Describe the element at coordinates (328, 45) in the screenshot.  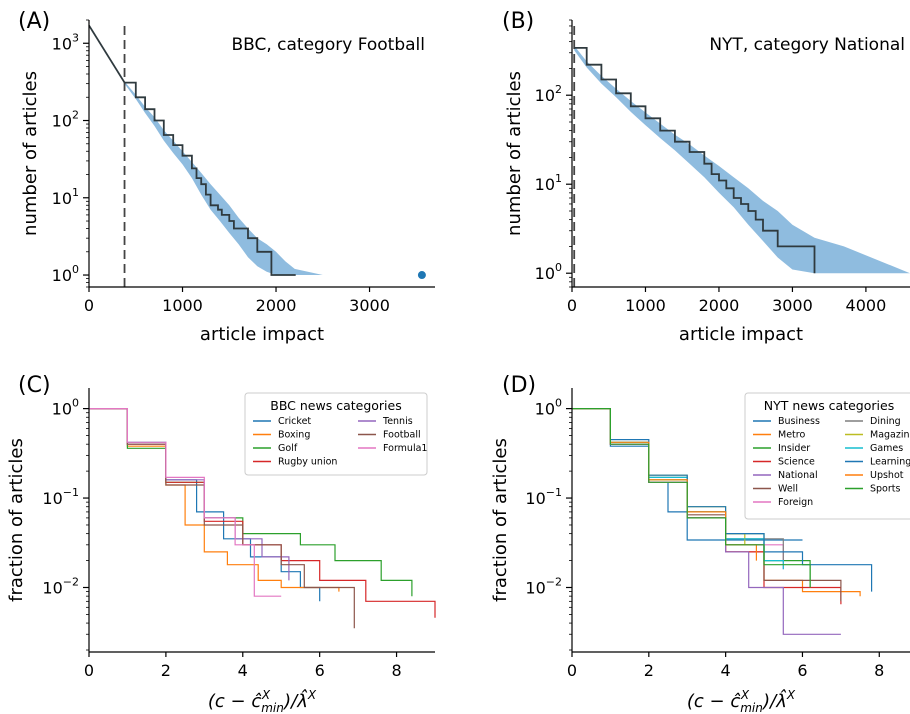
I see `panel-annotation: BBC, category Football` at that location.